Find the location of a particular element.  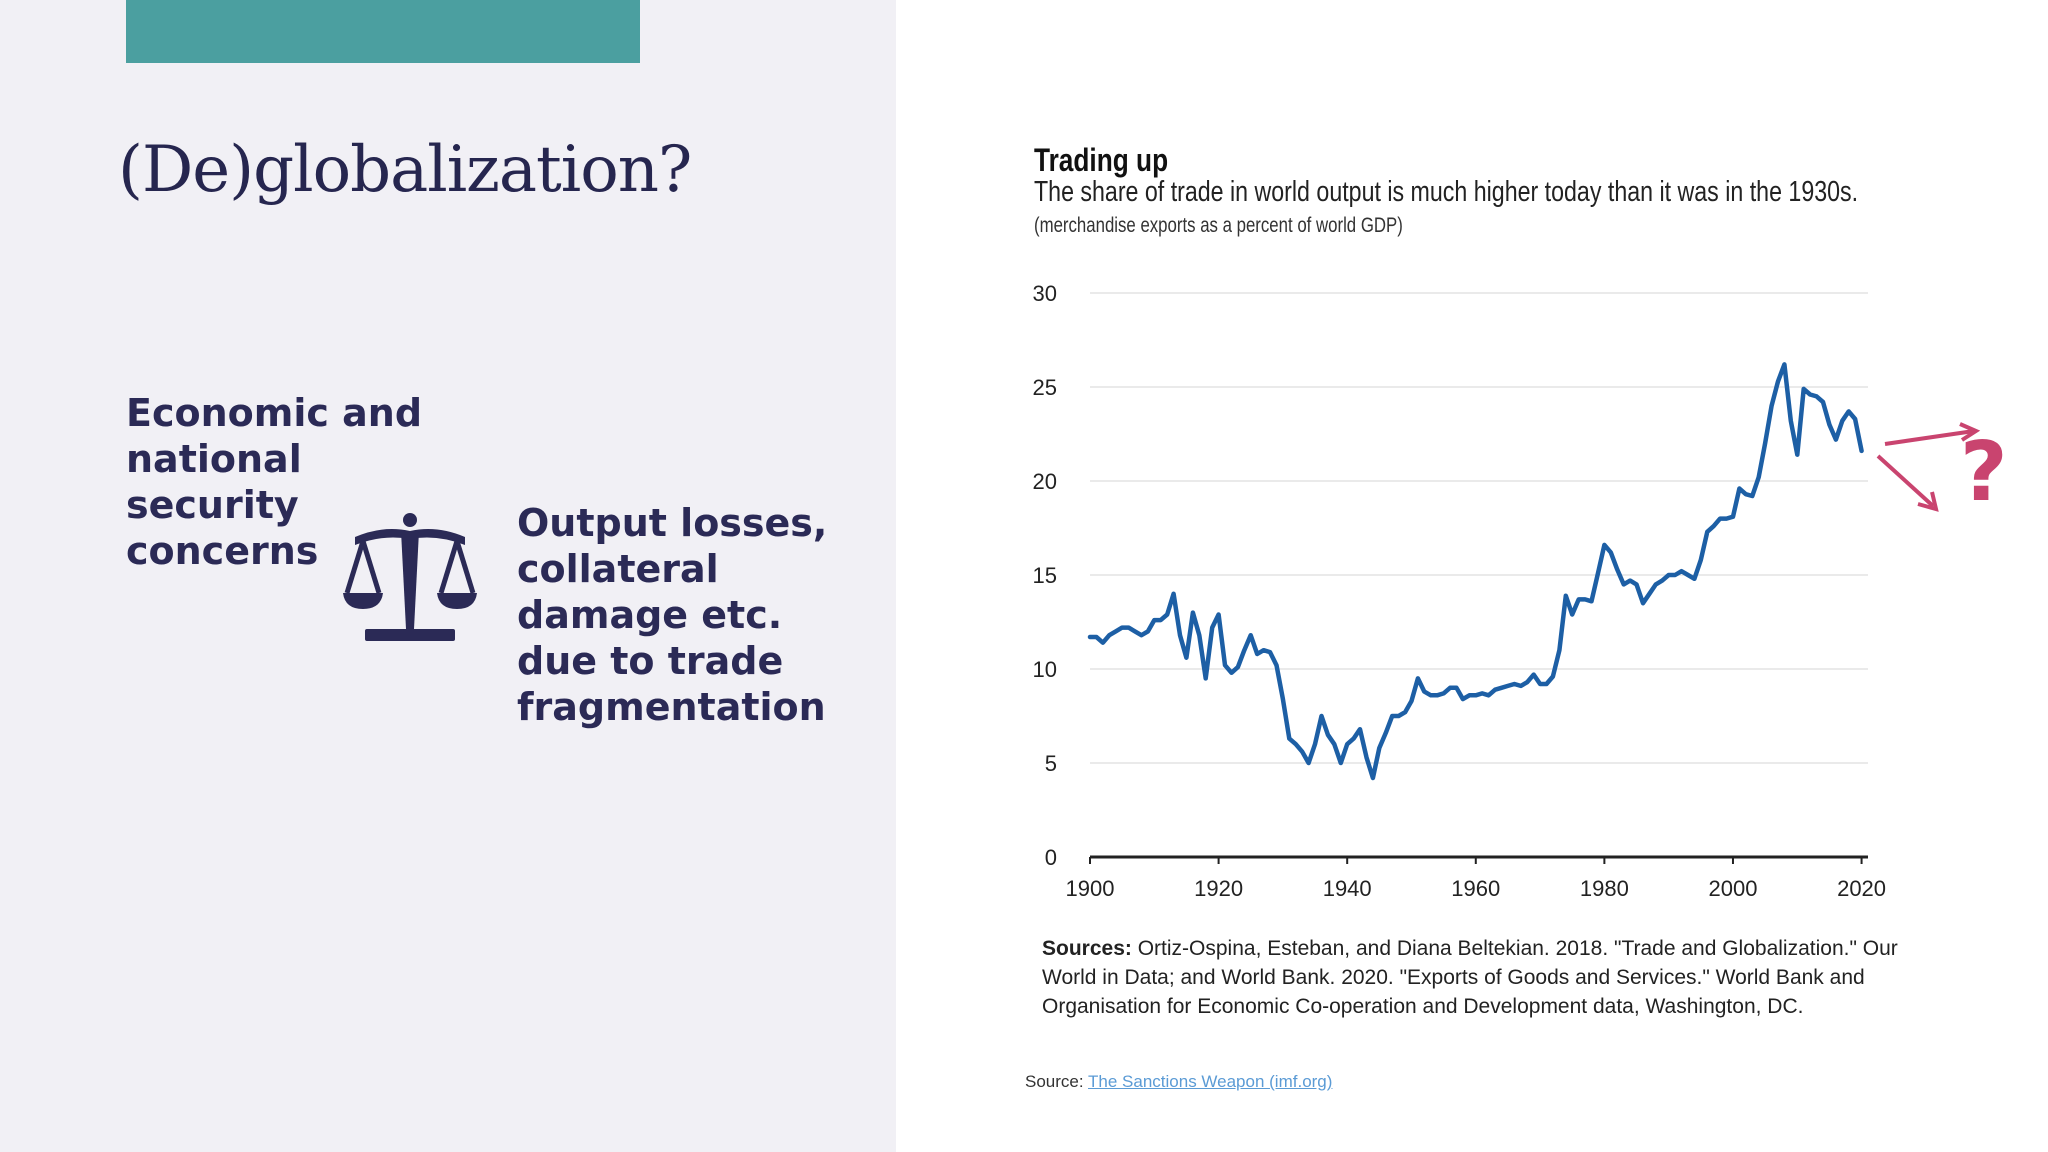

footer-source-link: The Sanctions Weapon (imf.org) is located at coordinates (1210, 1081).